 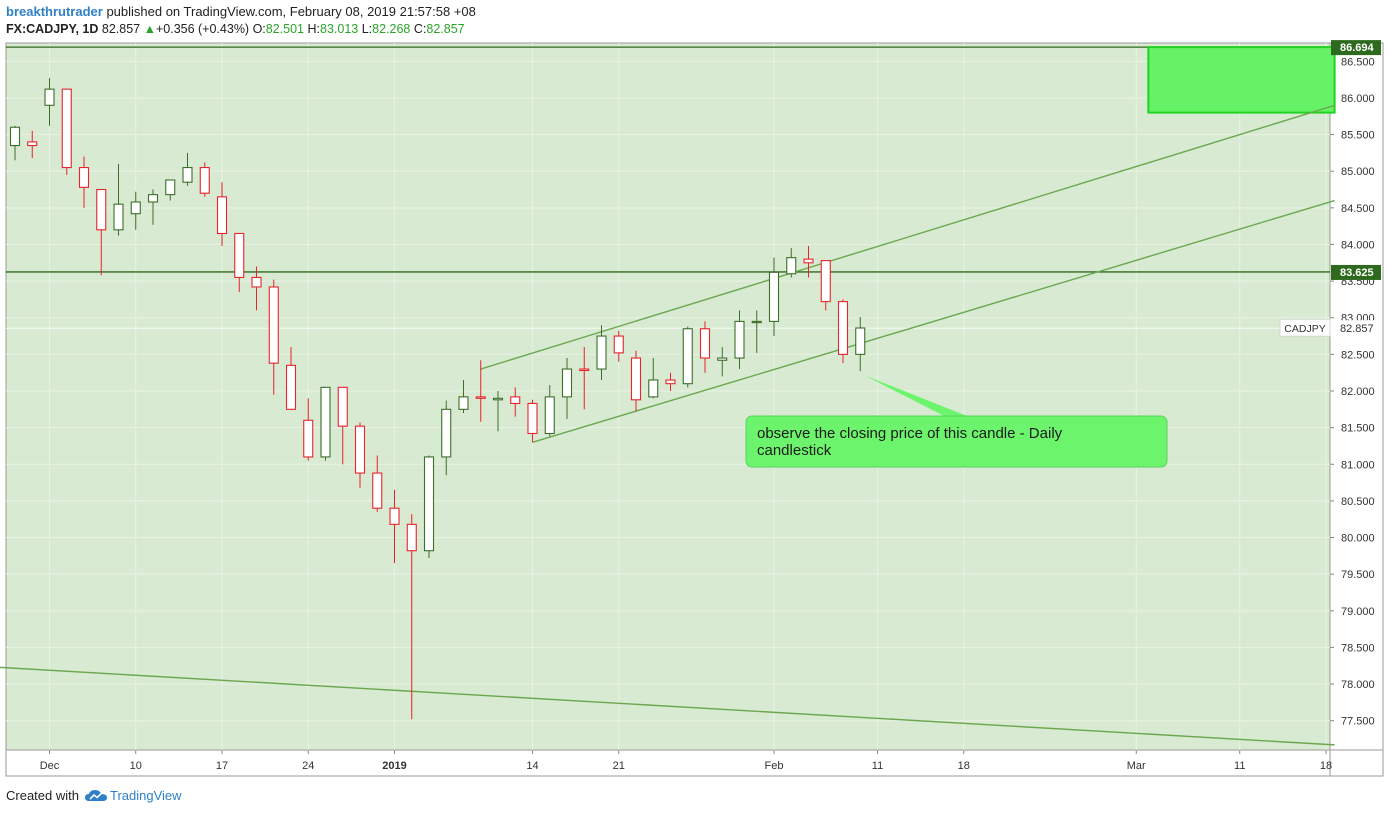 I want to click on level-price-tag, so click(x=1356, y=272).